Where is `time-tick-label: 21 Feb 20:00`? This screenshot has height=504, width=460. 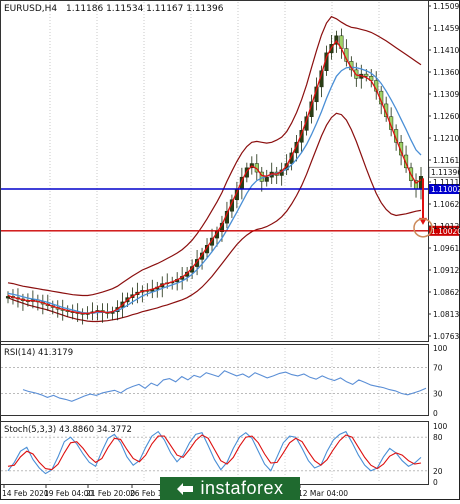 time-tick-label: 21 Feb 20:00 is located at coordinates (110, 493).